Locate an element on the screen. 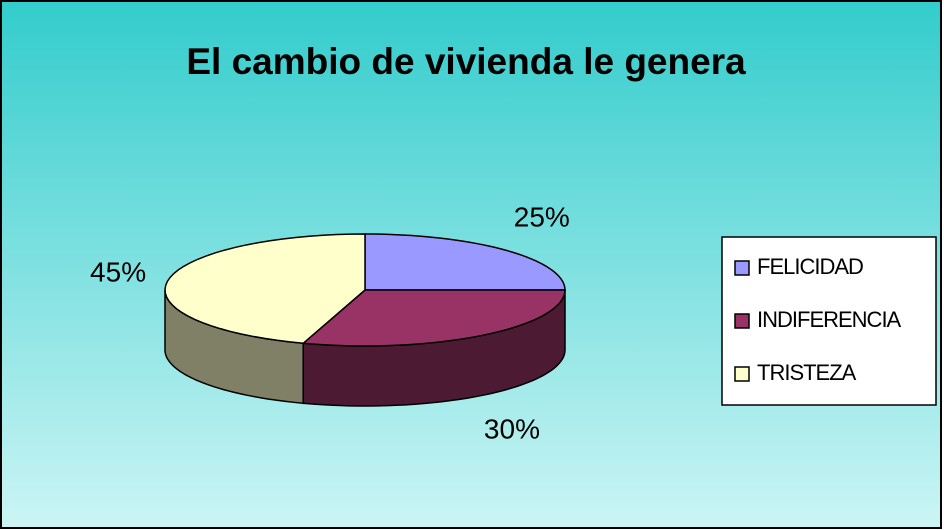 The width and height of the screenshot is (944, 530). legend is located at coordinates (829, 321).